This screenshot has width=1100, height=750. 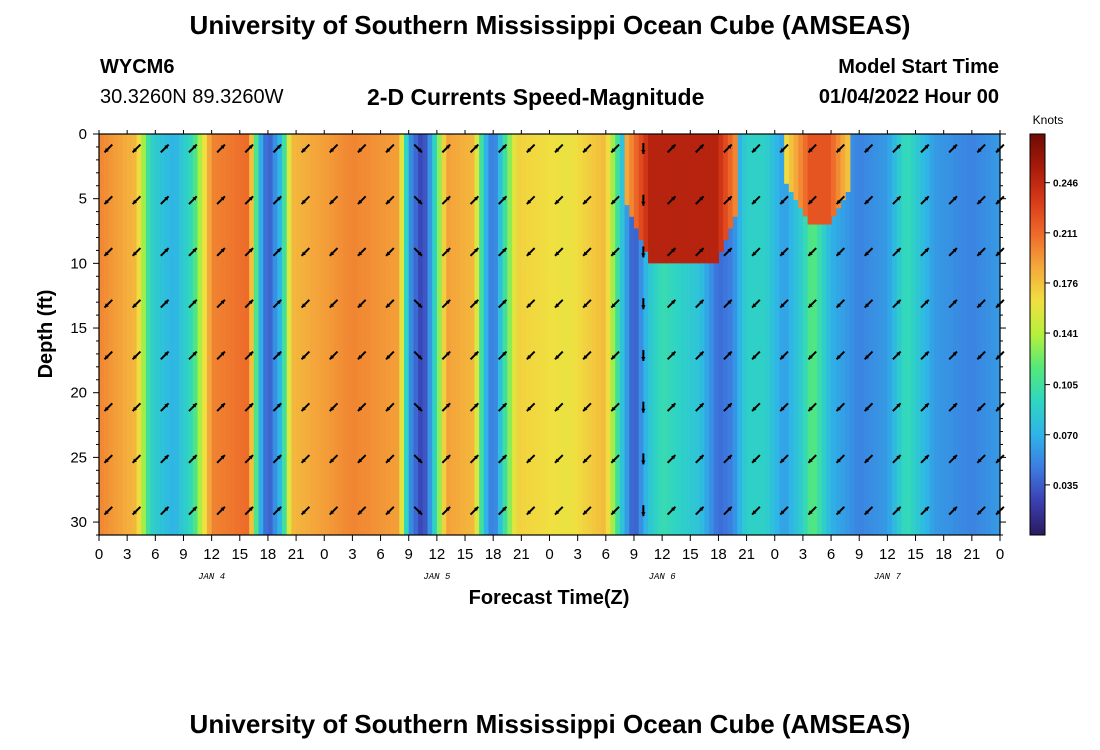 I want to click on x-tick-label: 9, so click(x=634, y=554).